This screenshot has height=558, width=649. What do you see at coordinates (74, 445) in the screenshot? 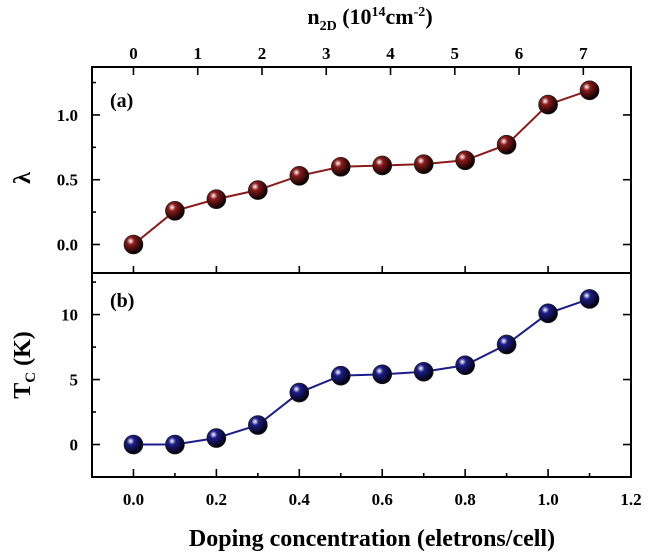
I see `y-tick-label-b: 0` at bounding box center [74, 445].